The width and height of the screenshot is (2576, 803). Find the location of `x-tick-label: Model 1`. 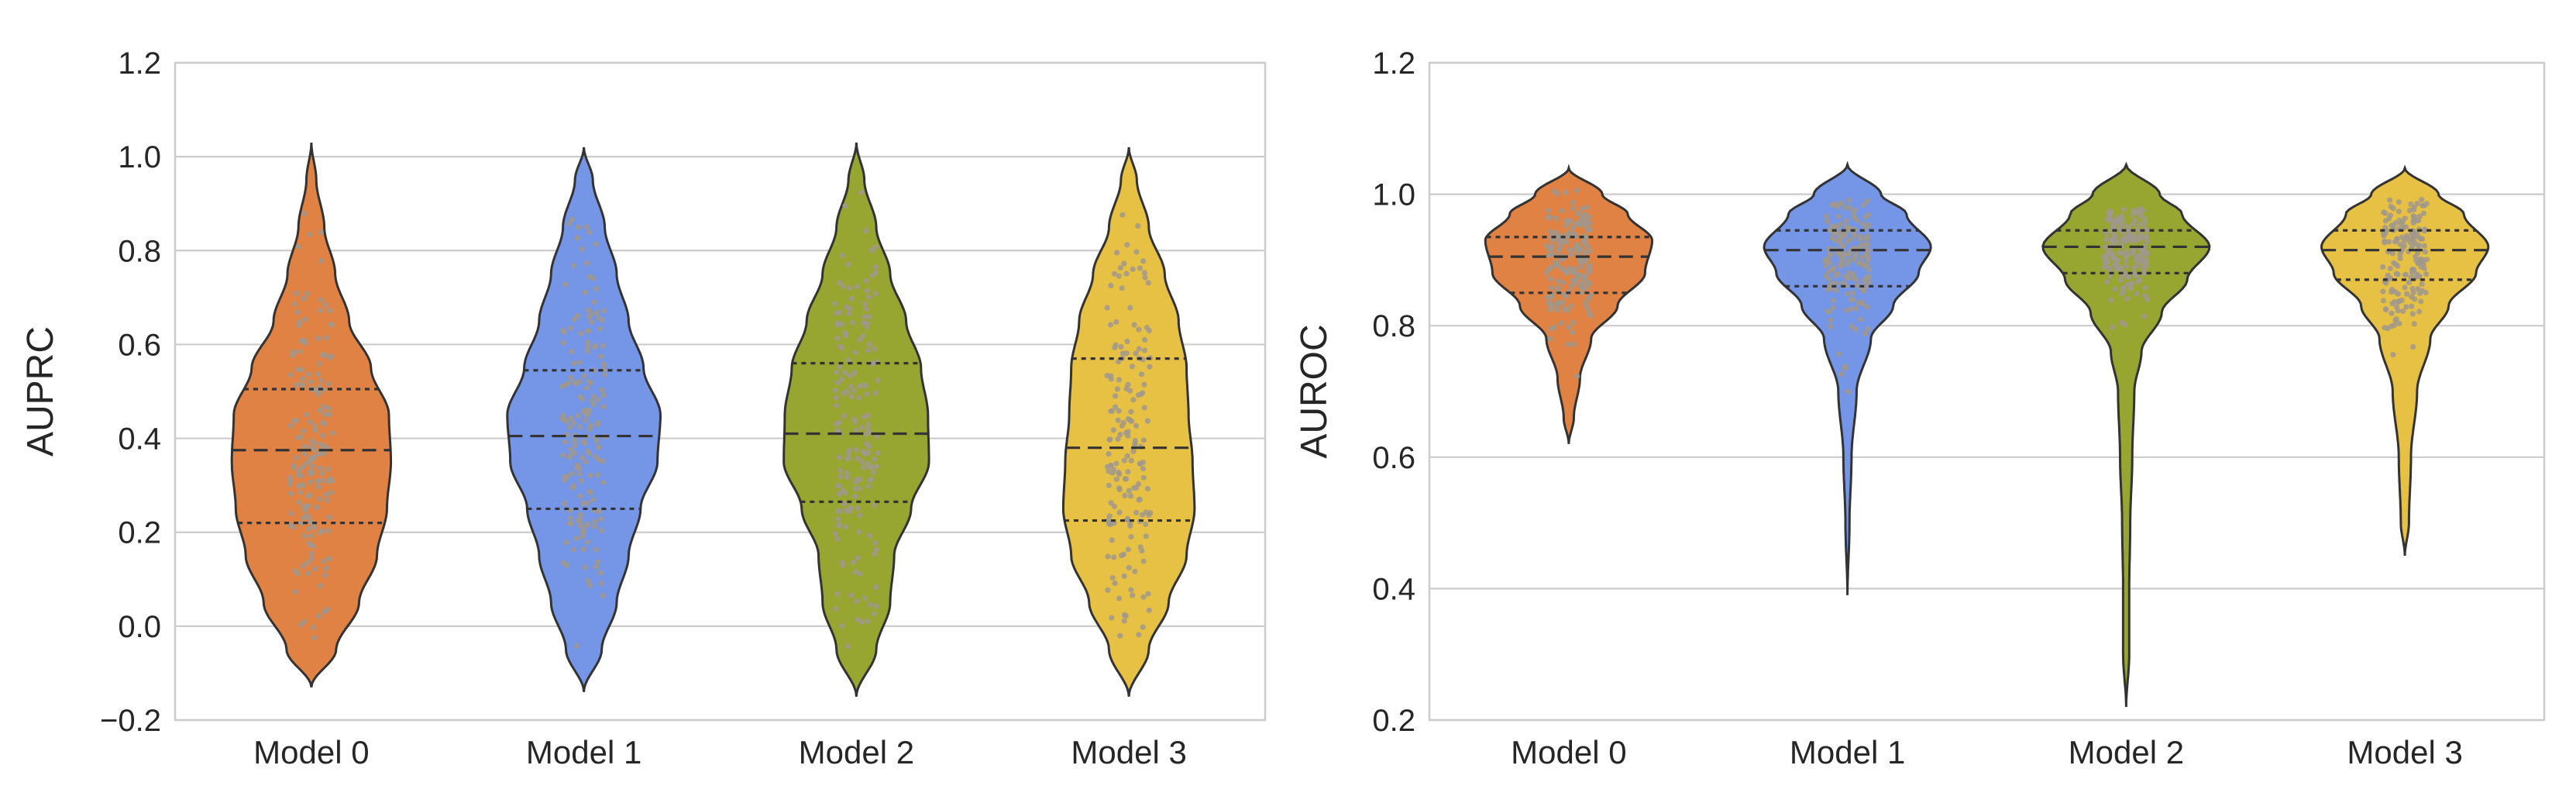

x-tick-label: Model 1 is located at coordinates (583, 752).